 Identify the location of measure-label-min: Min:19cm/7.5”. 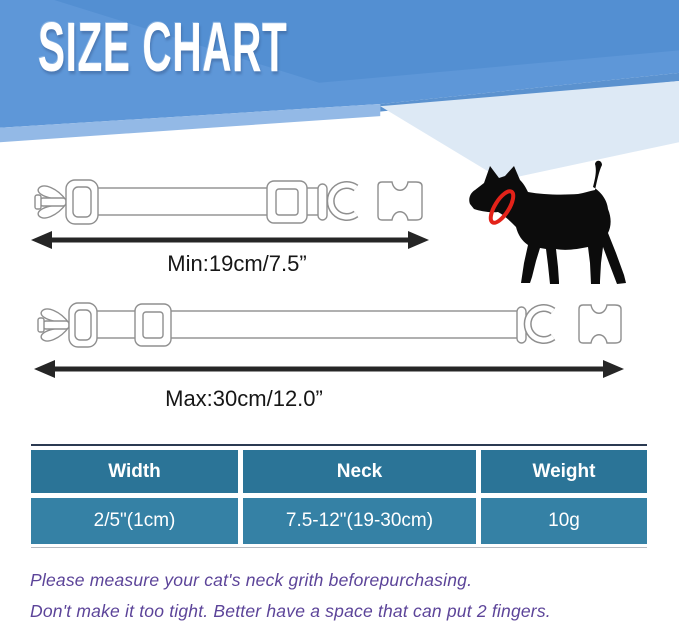
(237, 263).